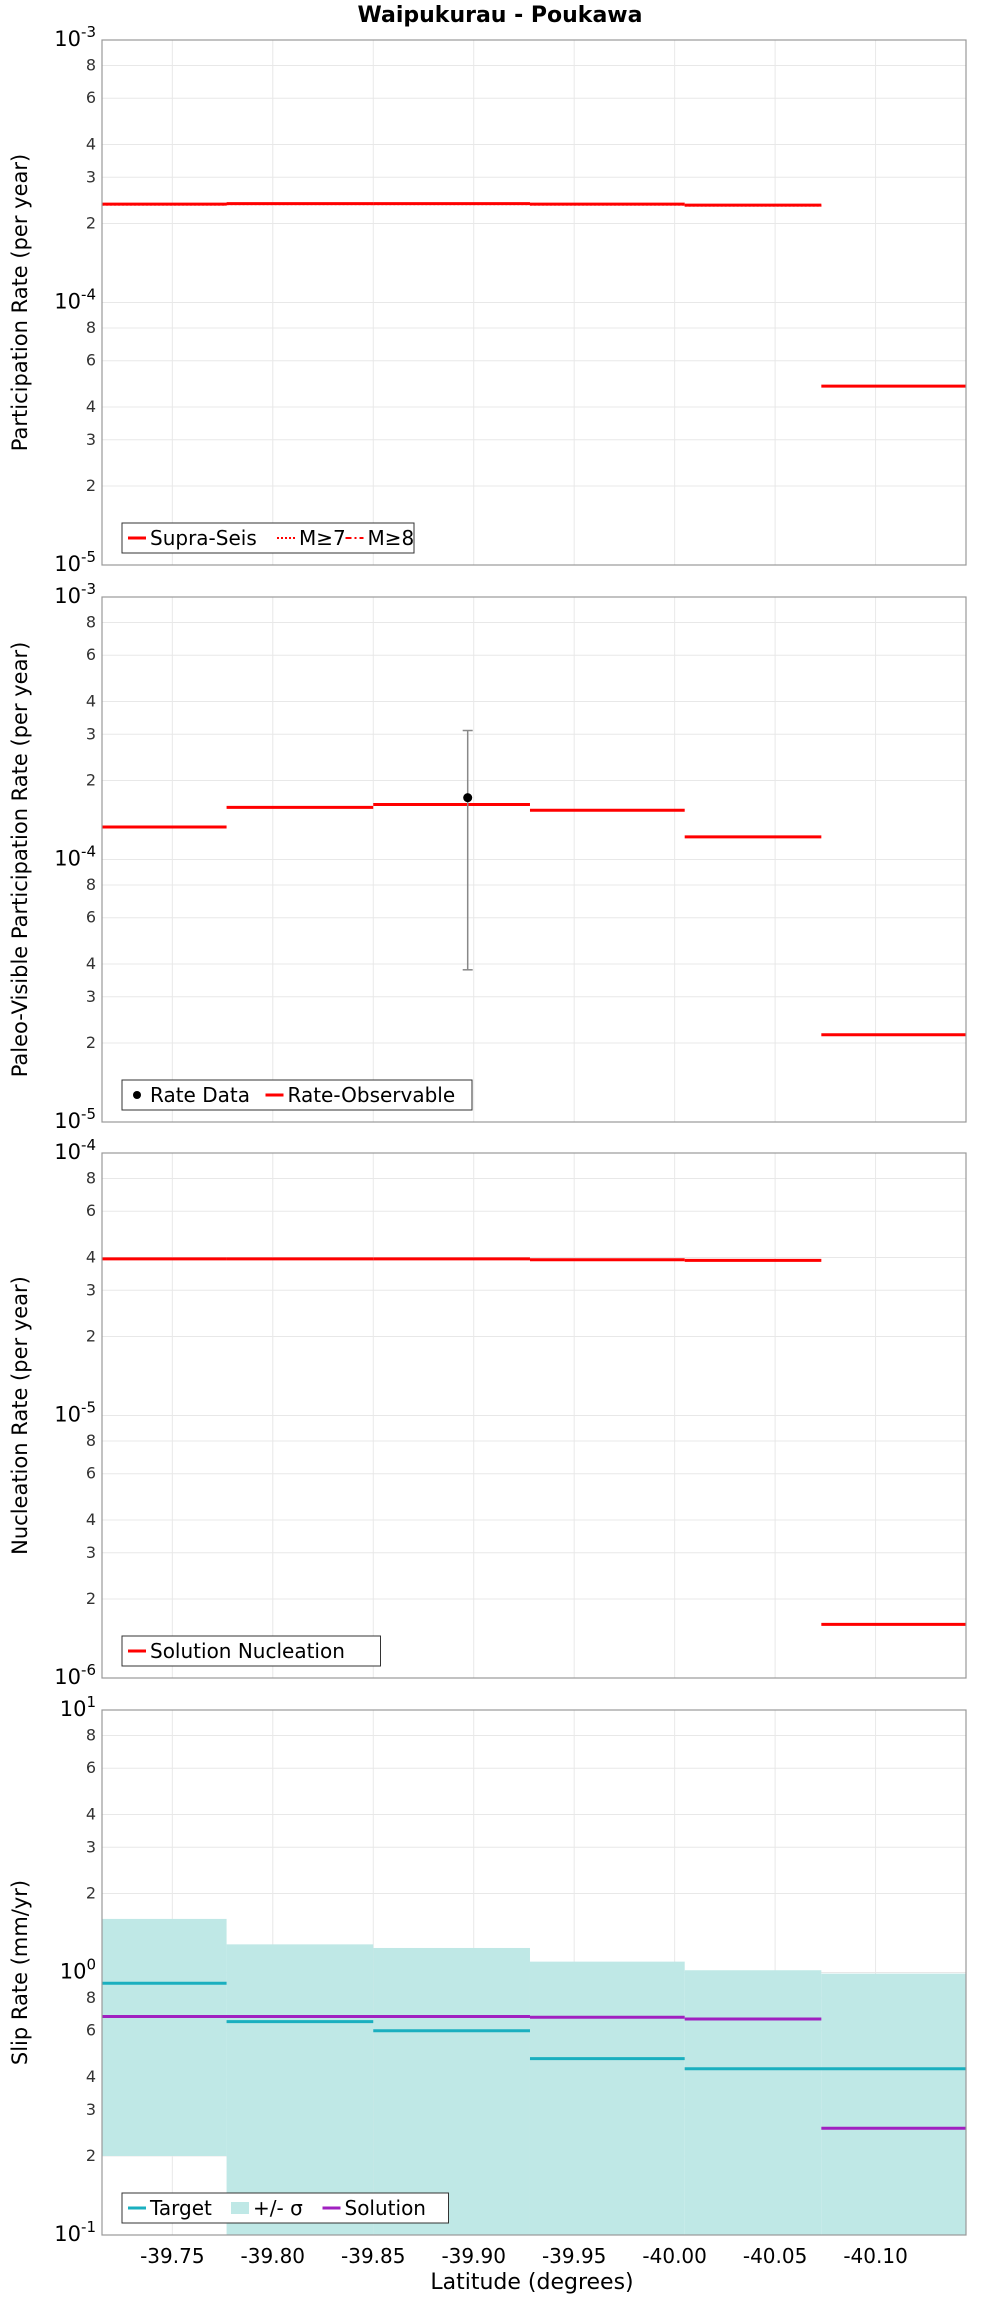 The height and width of the screenshot is (2300, 1000). Describe the element at coordinates (278, 2208) in the screenshot. I see `legend-label: +/- σ` at that location.